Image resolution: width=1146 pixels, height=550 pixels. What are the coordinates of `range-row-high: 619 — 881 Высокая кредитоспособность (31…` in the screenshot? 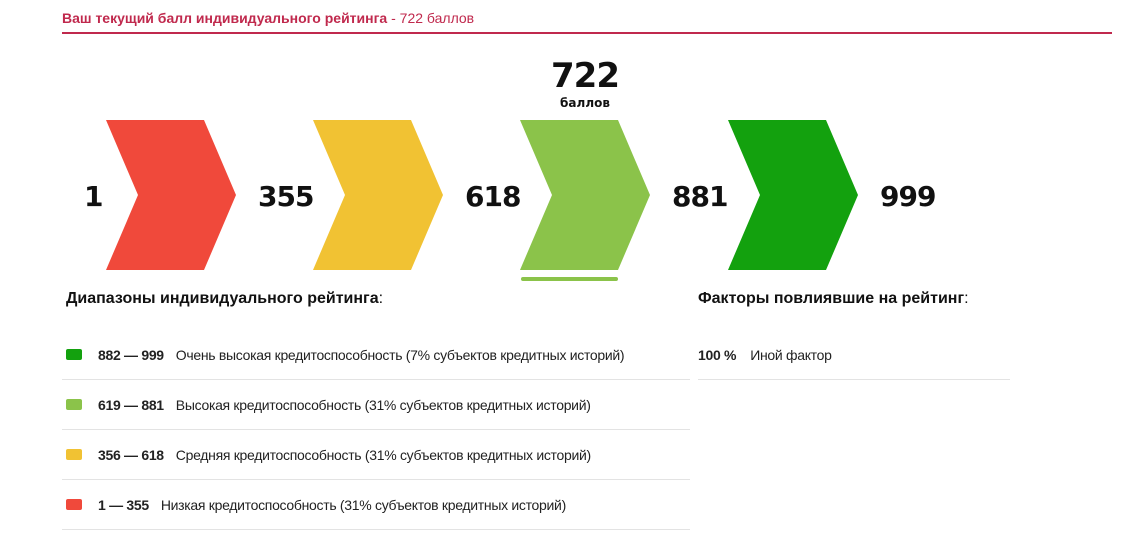 It's located at (376, 405).